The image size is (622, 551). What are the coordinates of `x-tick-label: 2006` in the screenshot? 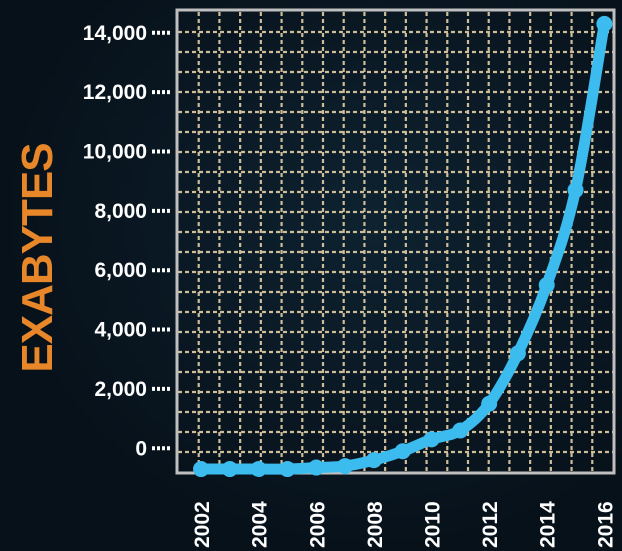 It's located at (317, 524).